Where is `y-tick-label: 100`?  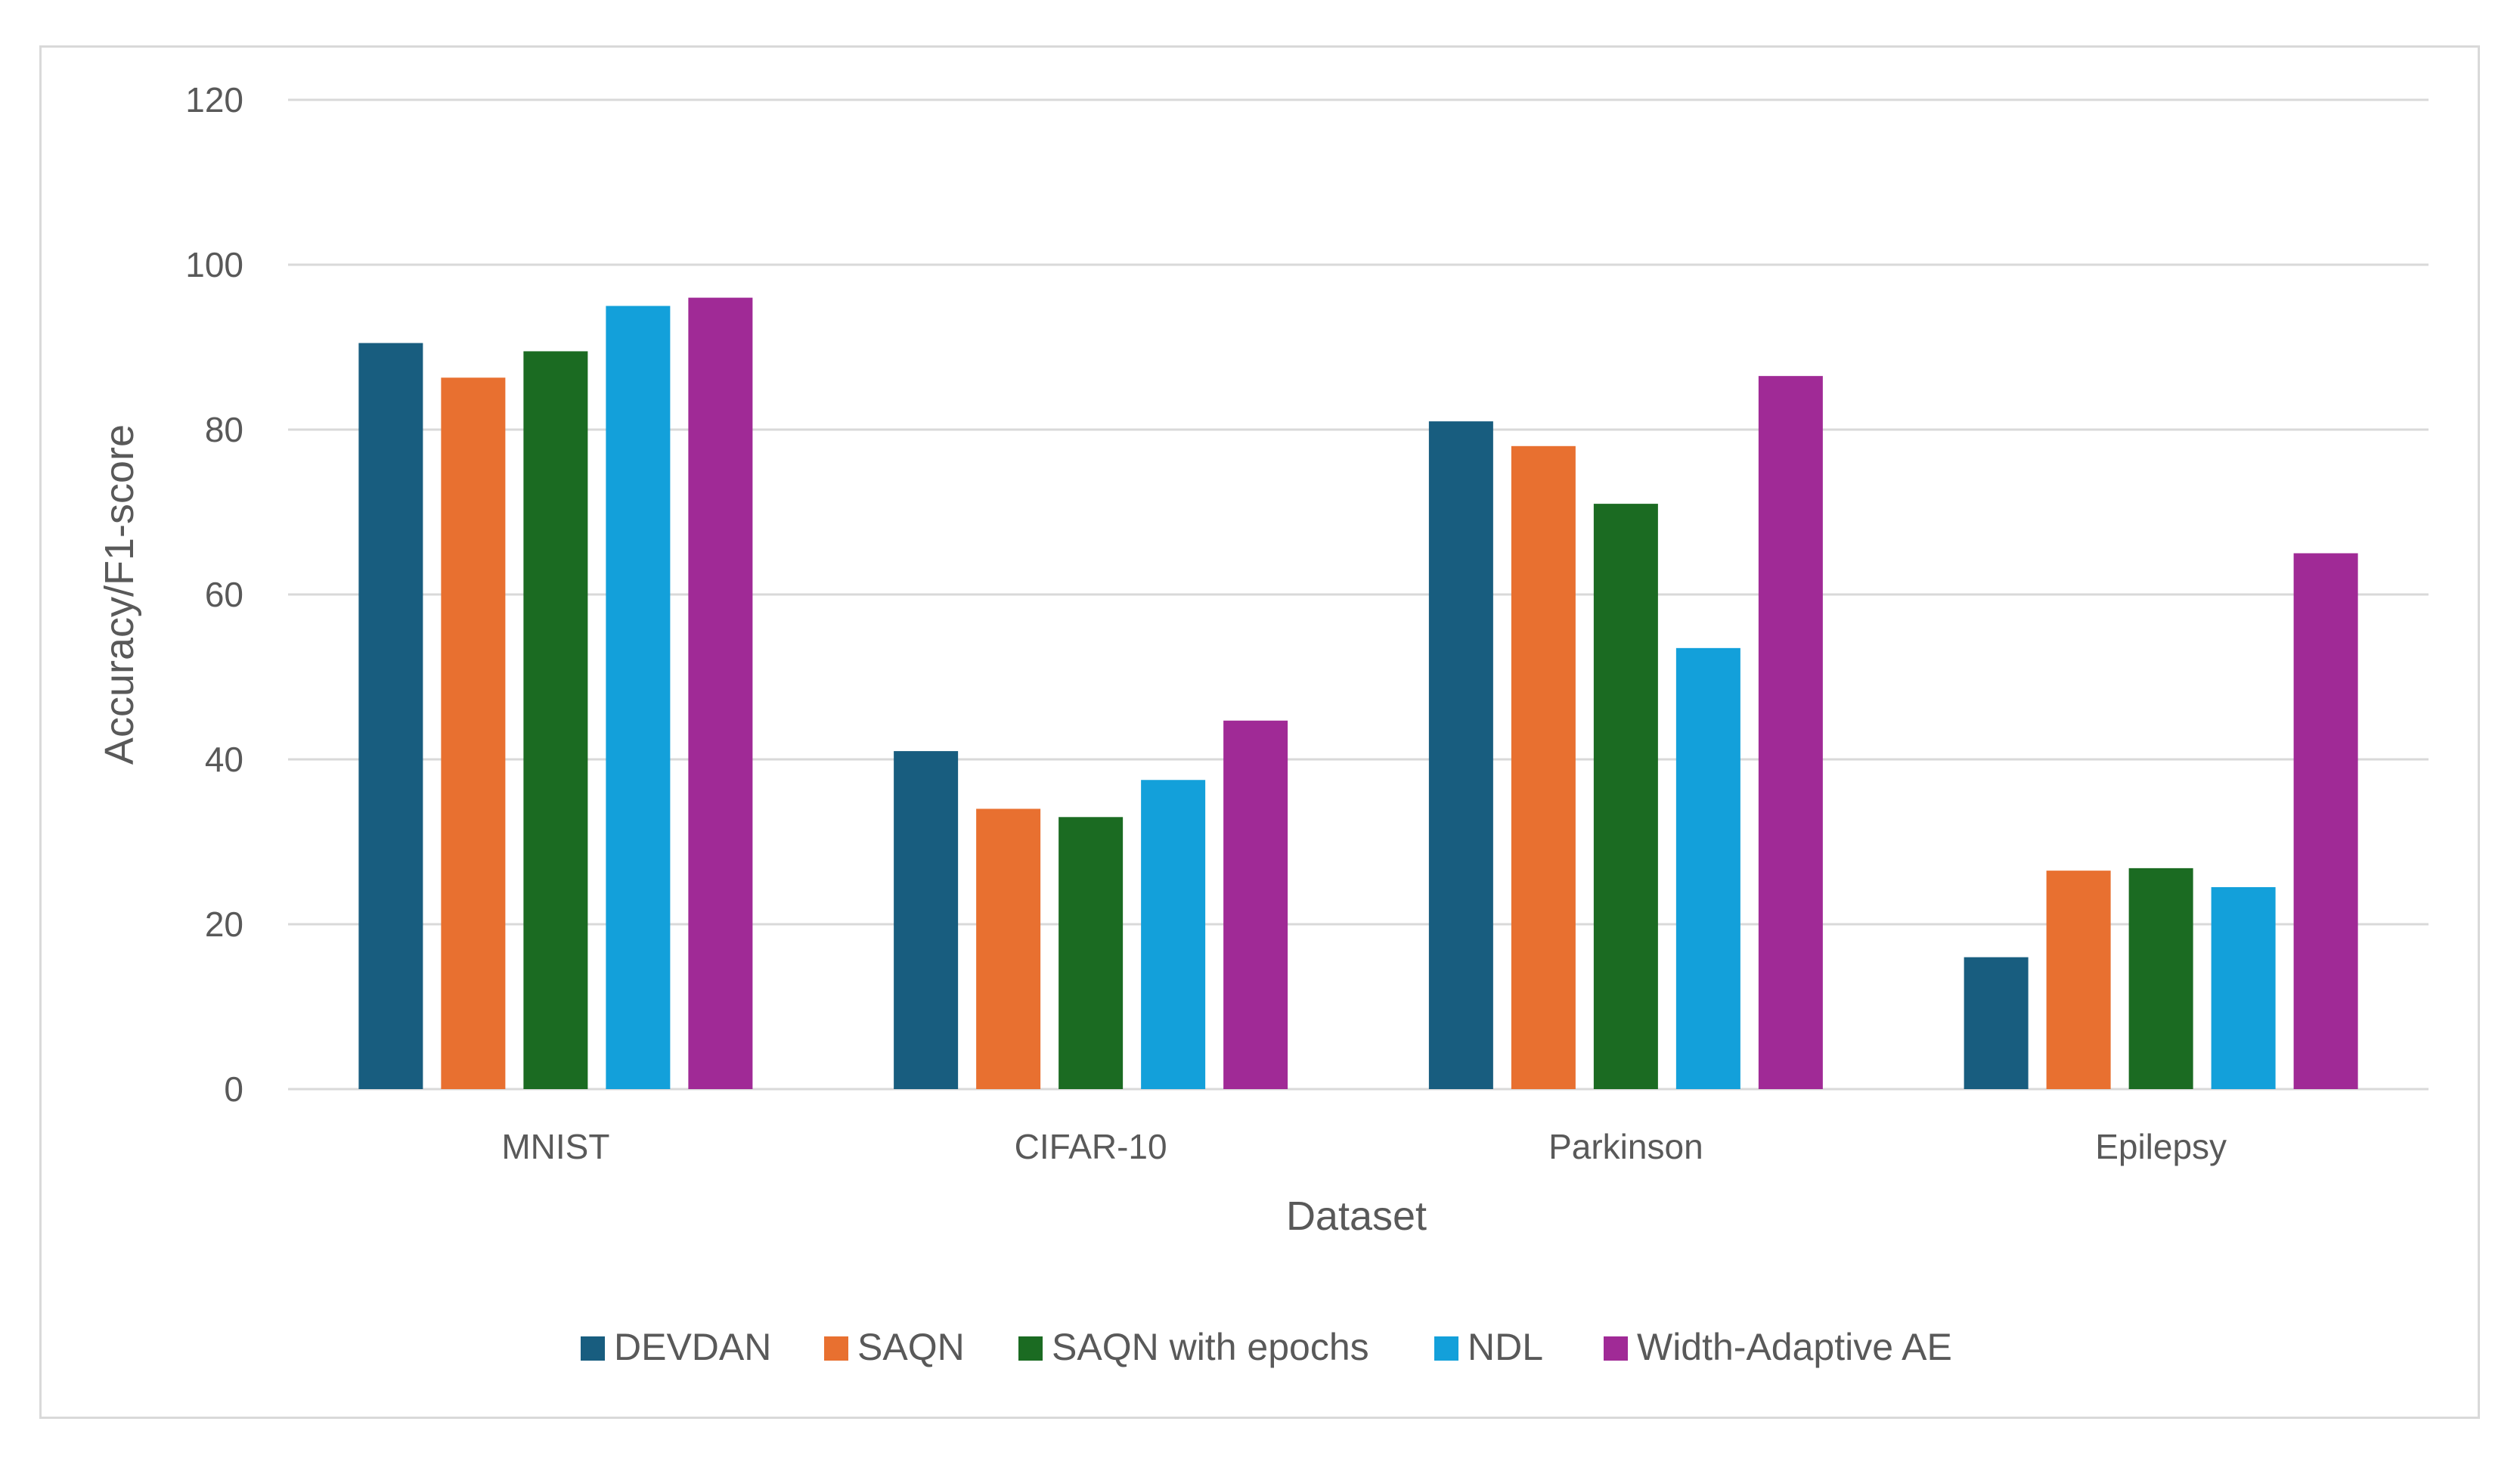 y-tick-label: 100 is located at coordinates (214, 265).